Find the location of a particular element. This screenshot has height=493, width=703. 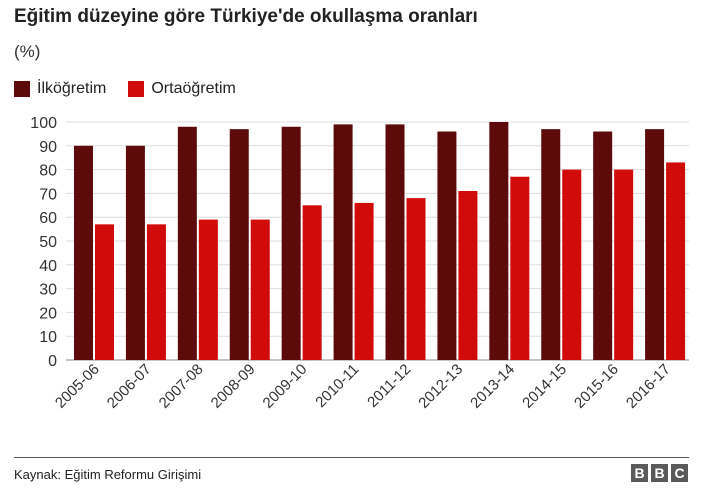

x-tick-label: 2011-12 is located at coordinates (389, 386).